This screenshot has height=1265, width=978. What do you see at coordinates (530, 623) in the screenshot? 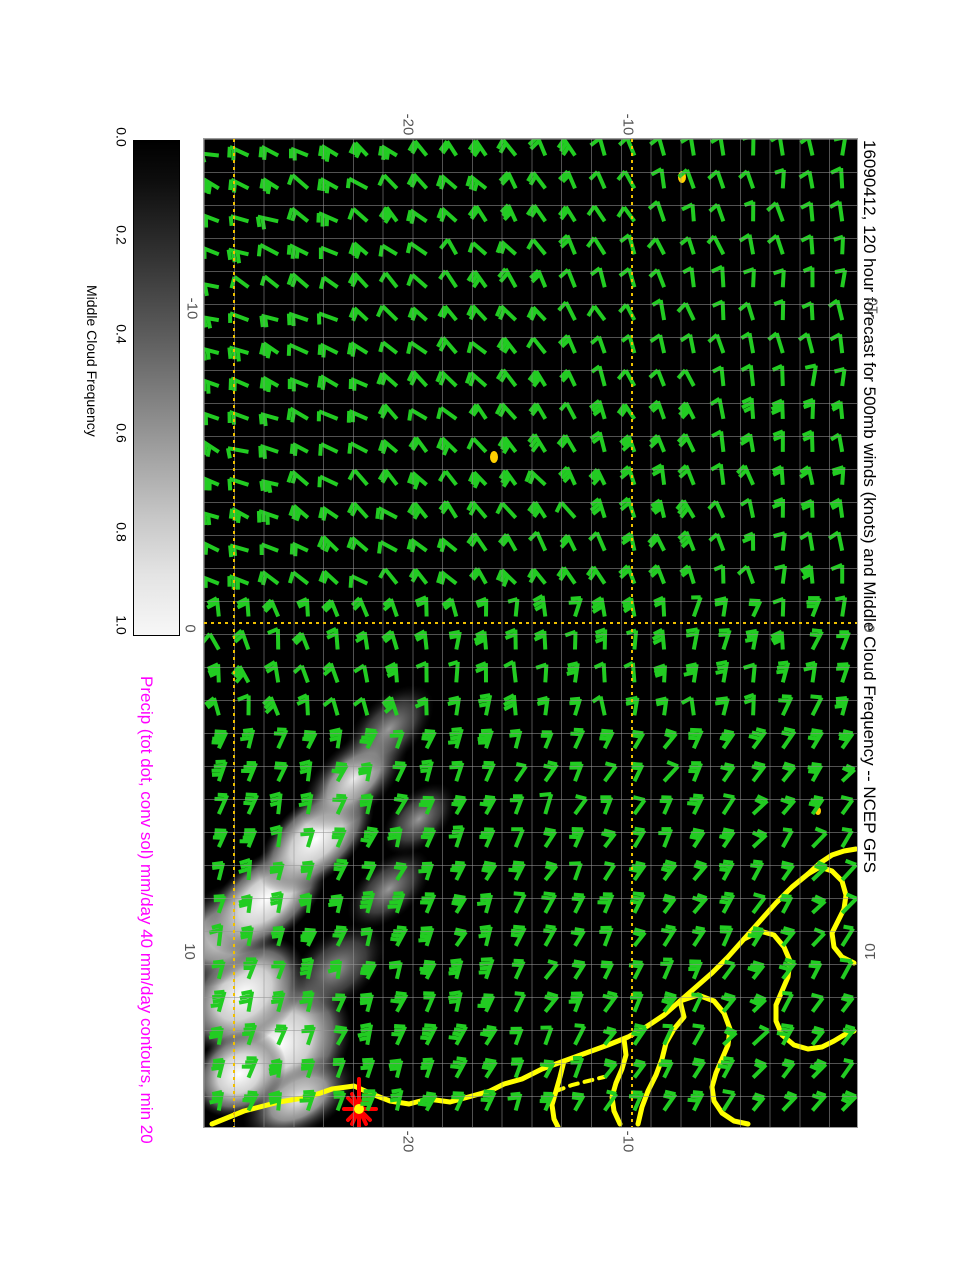
I see `major-gridline-horizontal` at bounding box center [530, 623].